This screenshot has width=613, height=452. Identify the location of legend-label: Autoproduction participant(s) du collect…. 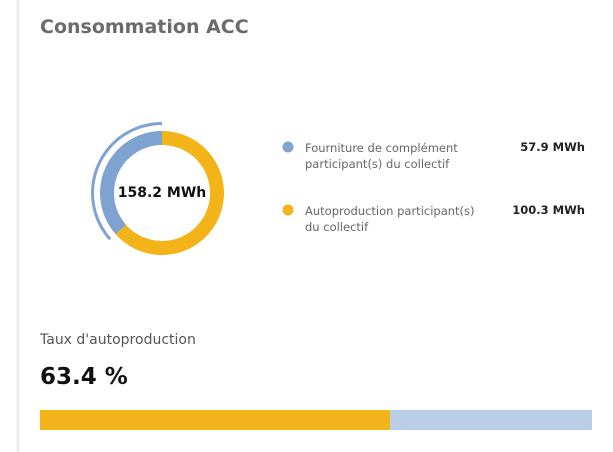
(390, 219).